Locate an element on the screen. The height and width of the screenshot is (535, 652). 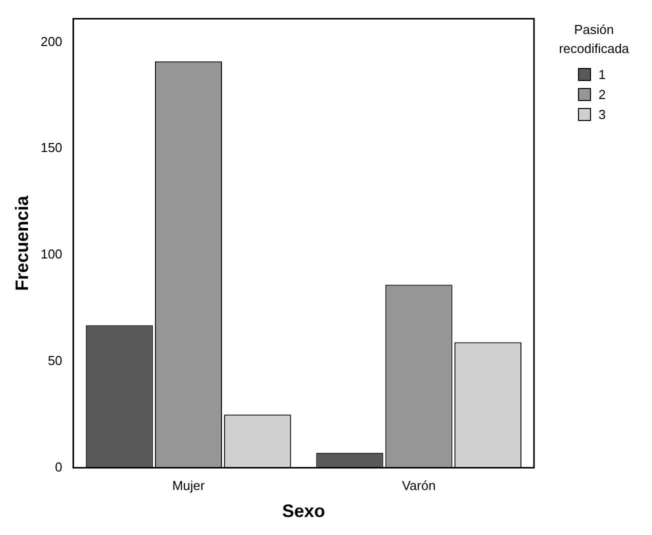
x-axis-title: Sexo is located at coordinates (304, 511).